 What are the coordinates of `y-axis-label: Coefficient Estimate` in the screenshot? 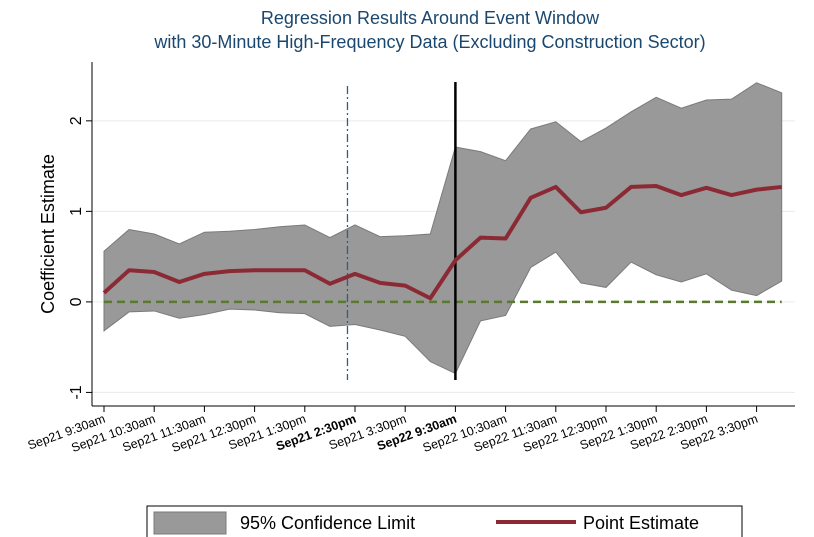 It's located at (48, 234).